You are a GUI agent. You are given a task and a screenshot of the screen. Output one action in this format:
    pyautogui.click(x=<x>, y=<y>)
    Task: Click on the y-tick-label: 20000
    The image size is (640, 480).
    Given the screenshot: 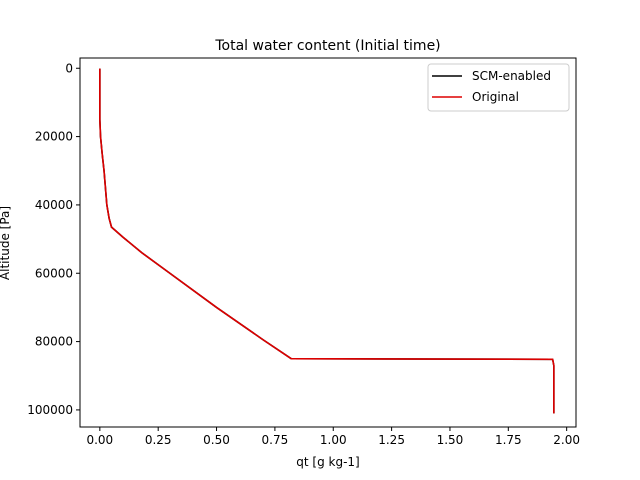 What is the action you would take?
    pyautogui.click(x=54, y=137)
    